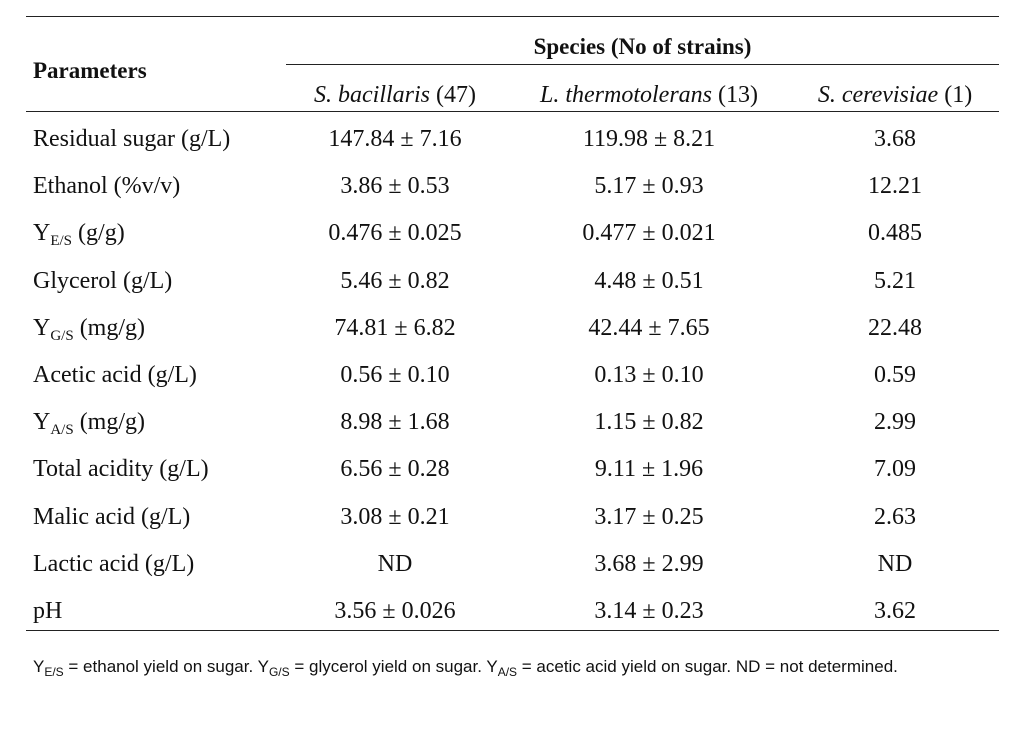  What do you see at coordinates (512, 16) in the screenshot?
I see `top-rule` at bounding box center [512, 16].